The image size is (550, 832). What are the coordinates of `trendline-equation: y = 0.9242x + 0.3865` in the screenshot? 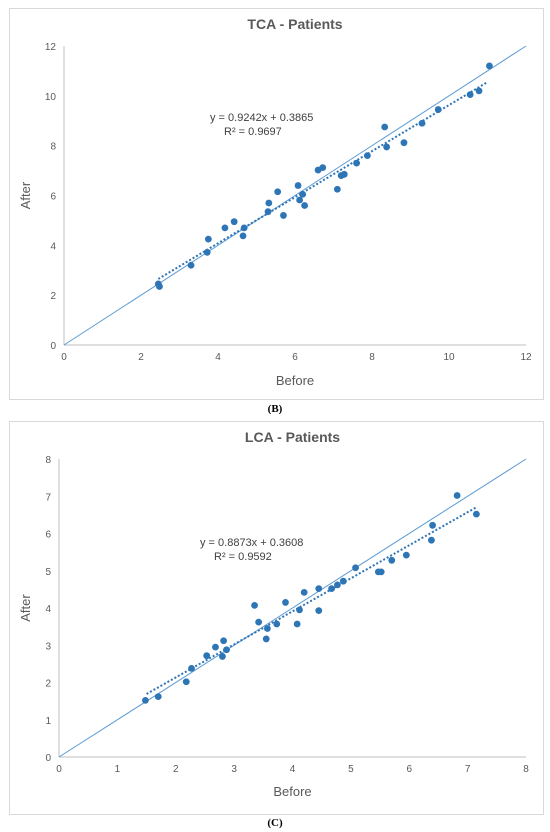 It's located at (261, 118).